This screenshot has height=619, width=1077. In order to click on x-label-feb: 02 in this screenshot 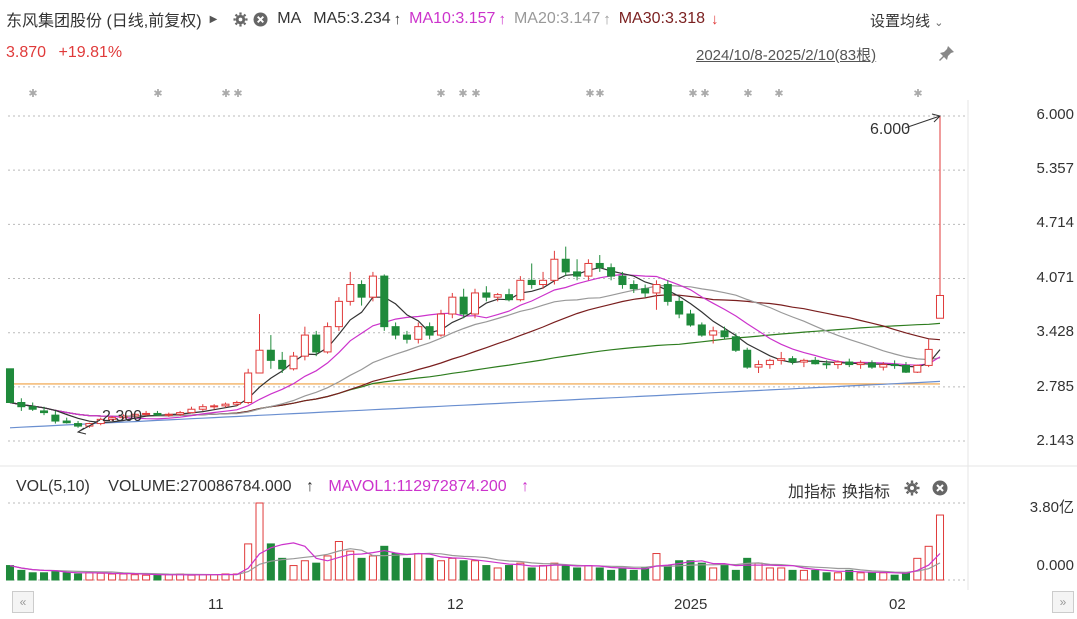, I will do `click(897, 604)`.